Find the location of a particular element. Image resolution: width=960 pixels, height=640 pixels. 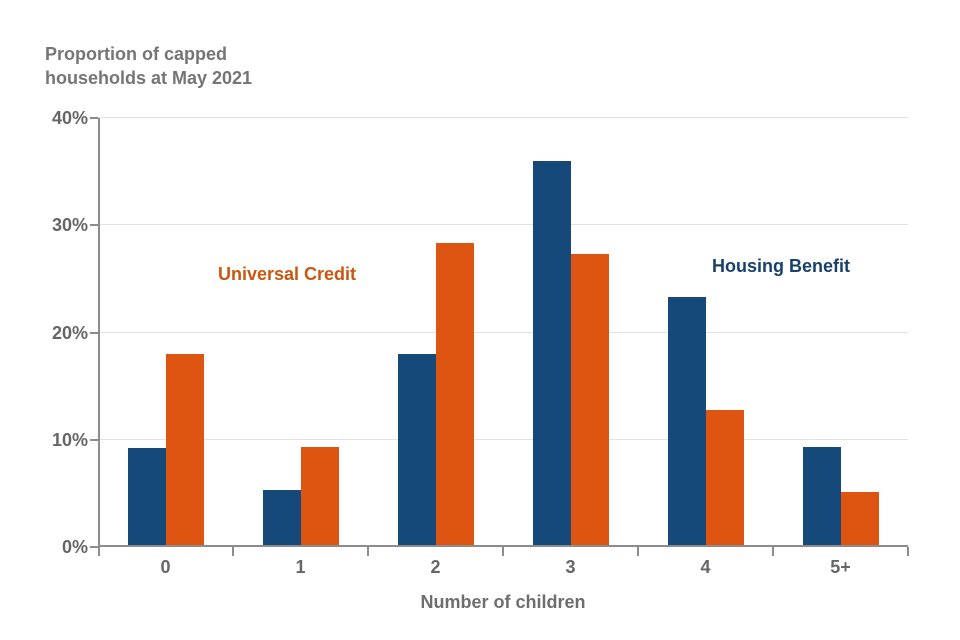

y-axis-line is located at coordinates (99, 332).